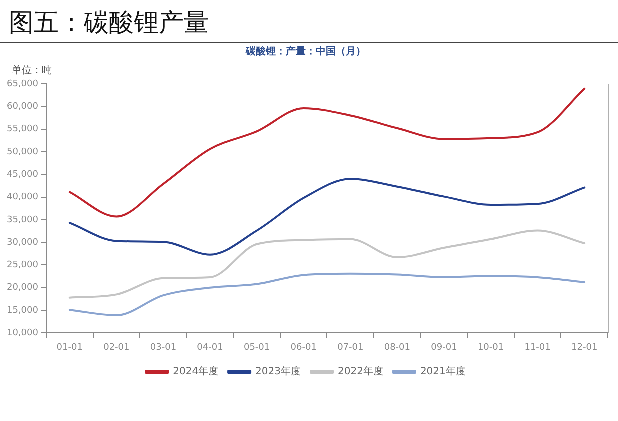  I want to click on y-tick-label: 20,000, so click(22, 288).